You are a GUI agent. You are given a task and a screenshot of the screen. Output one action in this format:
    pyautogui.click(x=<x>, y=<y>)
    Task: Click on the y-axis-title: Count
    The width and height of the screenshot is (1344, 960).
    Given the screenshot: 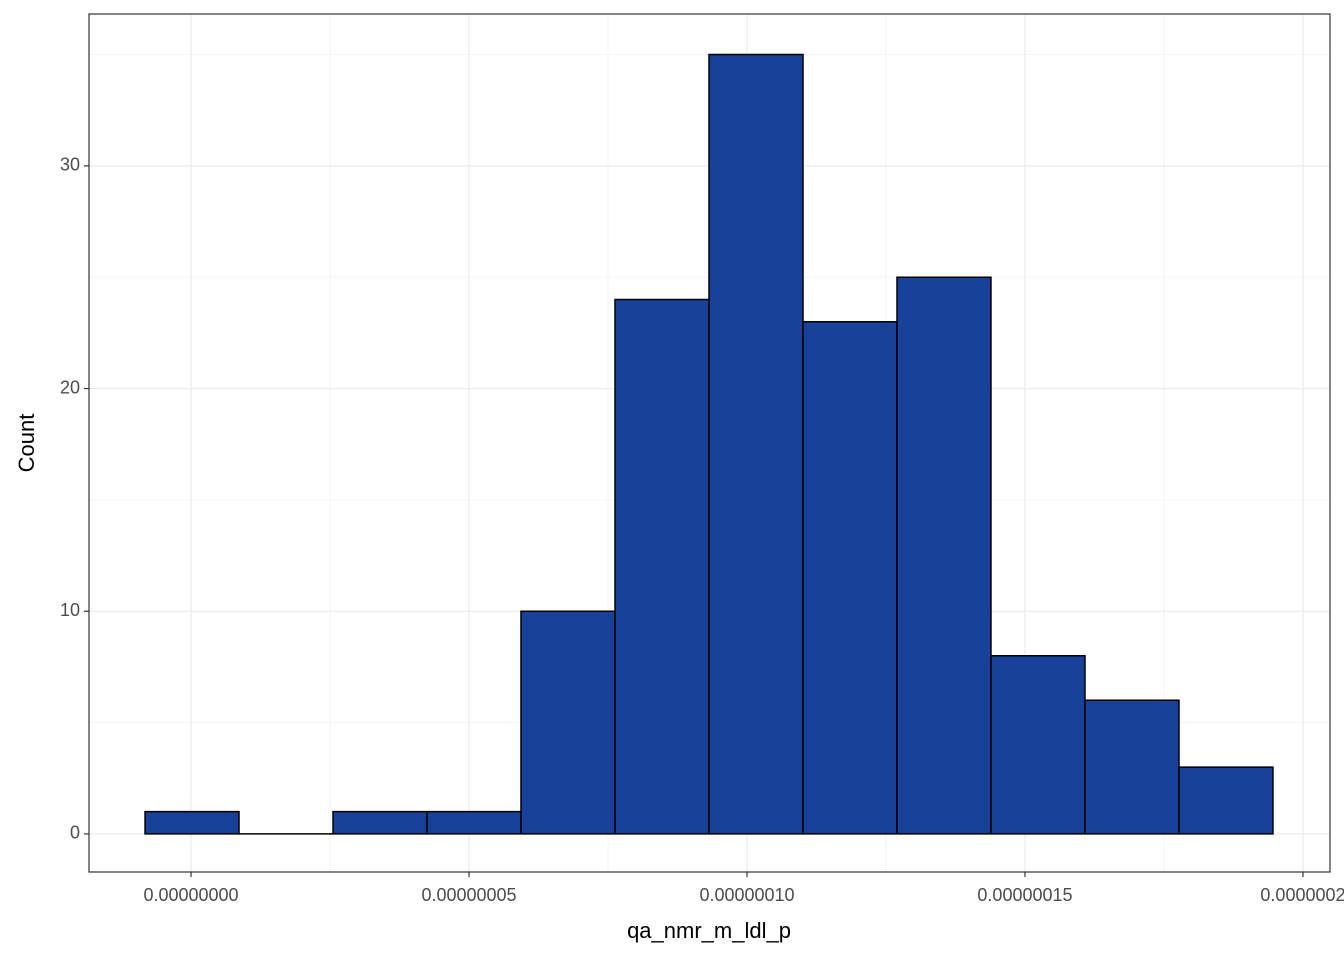 What is the action you would take?
    pyautogui.click(x=26, y=443)
    